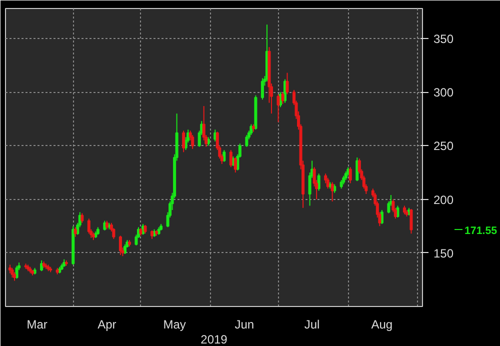 The height and width of the screenshot is (346, 500). I want to click on x-tick-label: Apr, so click(107, 325).